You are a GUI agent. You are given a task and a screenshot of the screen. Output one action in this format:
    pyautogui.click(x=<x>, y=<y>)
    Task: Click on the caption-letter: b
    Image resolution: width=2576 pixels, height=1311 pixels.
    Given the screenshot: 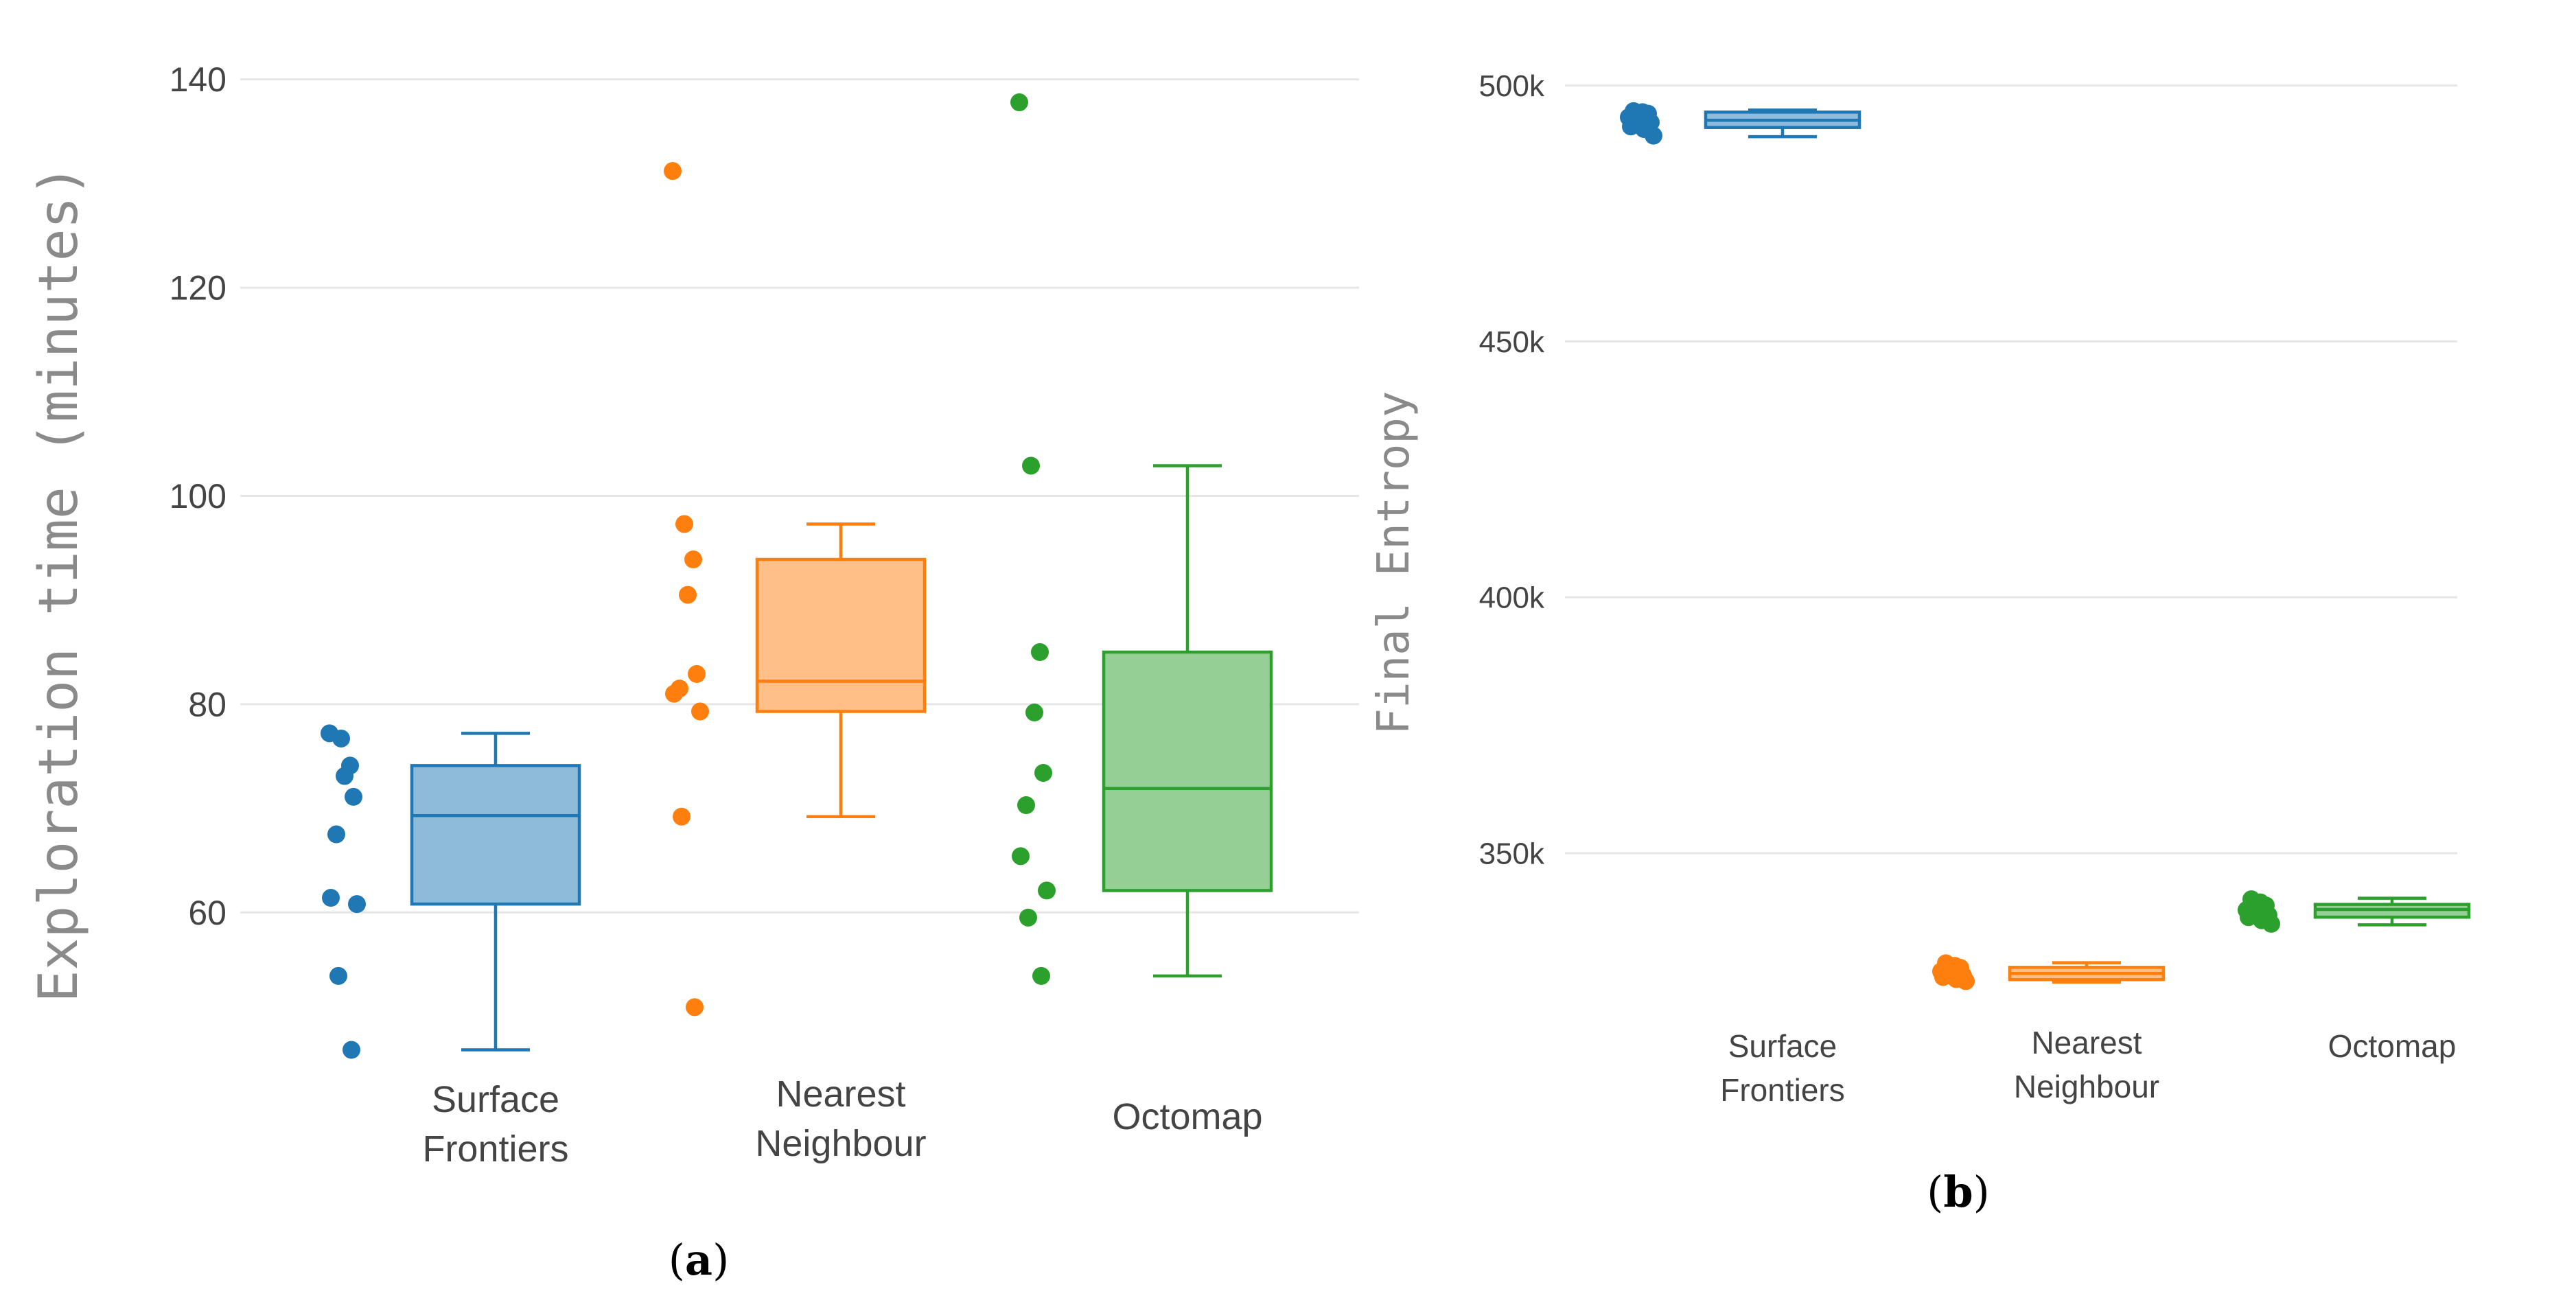 What is the action you would take?
    pyautogui.click(x=1958, y=1192)
    